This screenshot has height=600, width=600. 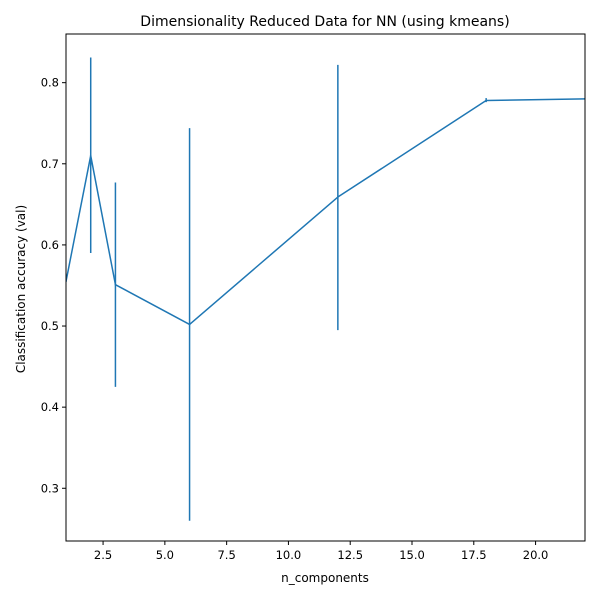 I want to click on x-axis-label: n_components, so click(x=325, y=578).